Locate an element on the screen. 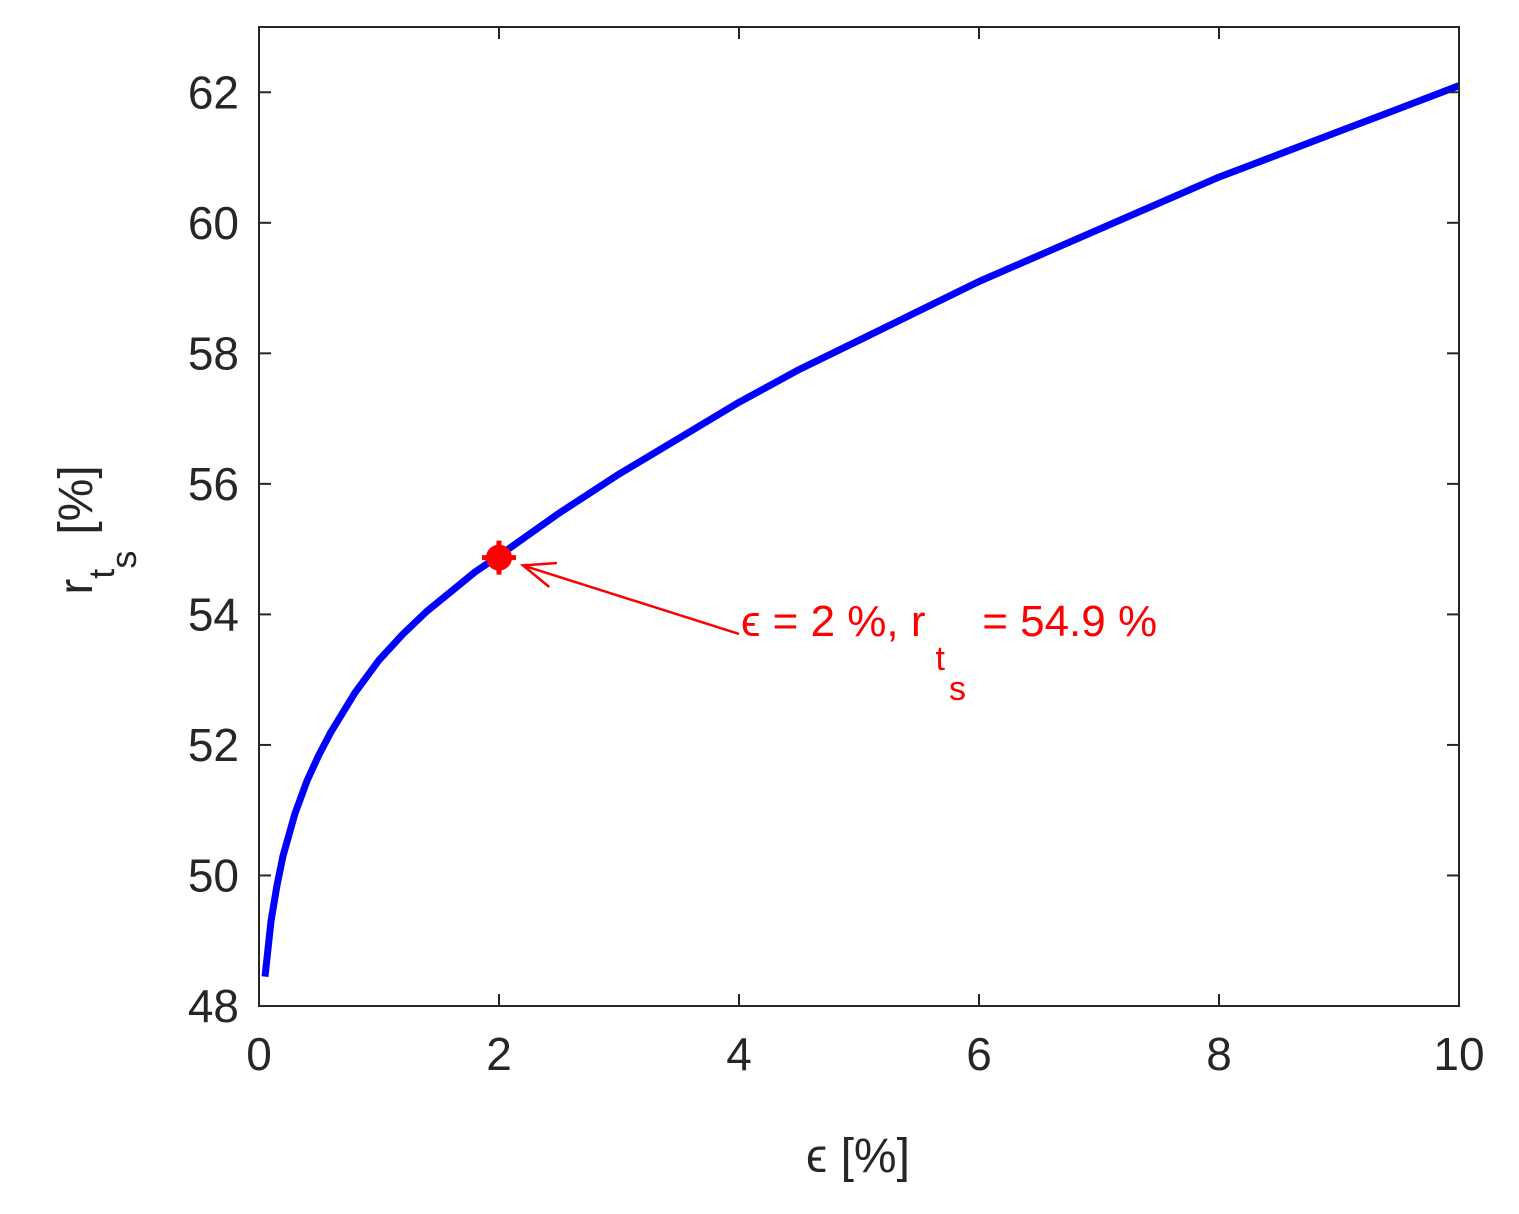  annotation-sub1: t is located at coordinates (941, 659).